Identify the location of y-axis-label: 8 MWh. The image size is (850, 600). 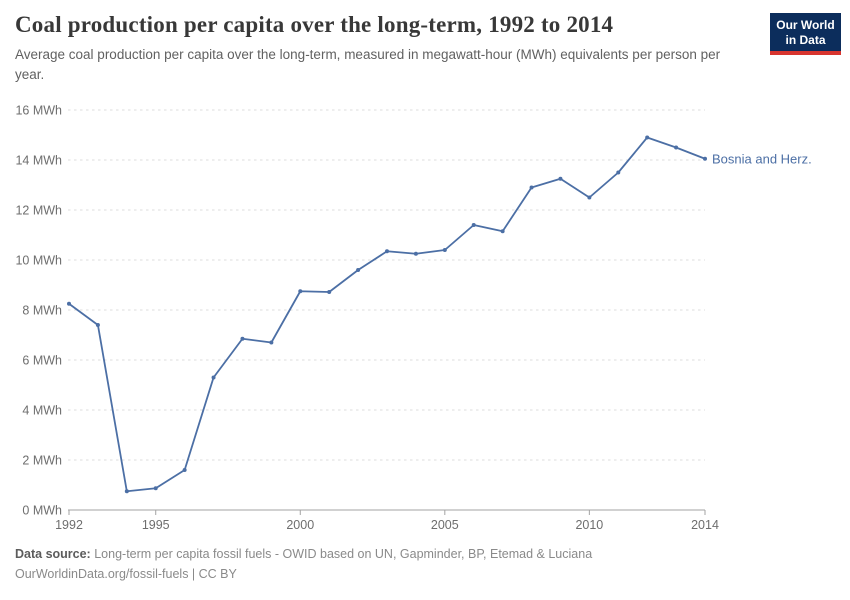
(42, 311).